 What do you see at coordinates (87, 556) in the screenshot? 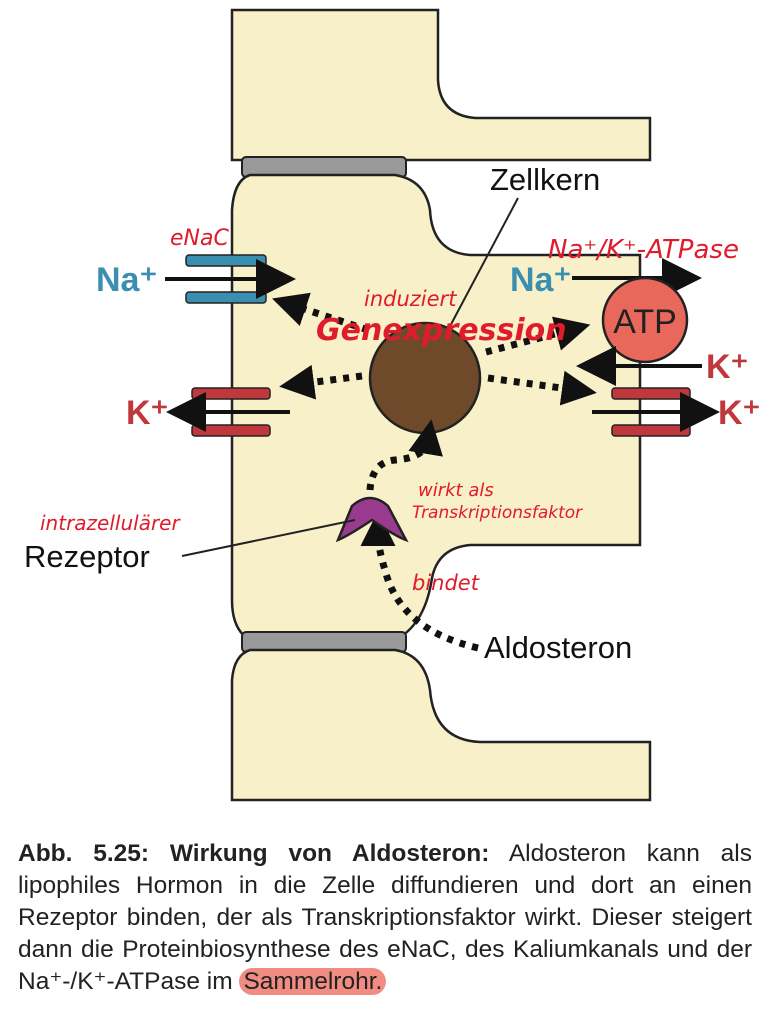
I see `receptor-label: Rezeptor` at bounding box center [87, 556].